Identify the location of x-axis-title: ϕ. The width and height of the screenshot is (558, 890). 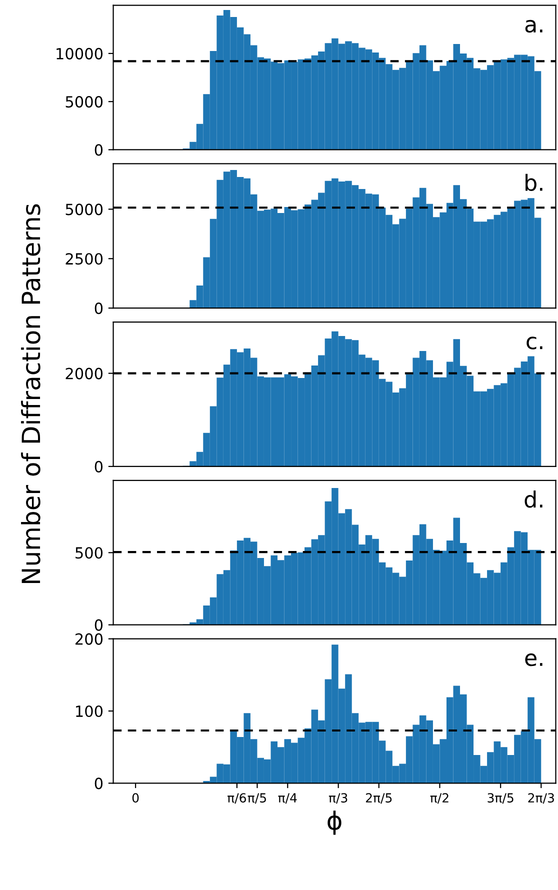
(335, 822).